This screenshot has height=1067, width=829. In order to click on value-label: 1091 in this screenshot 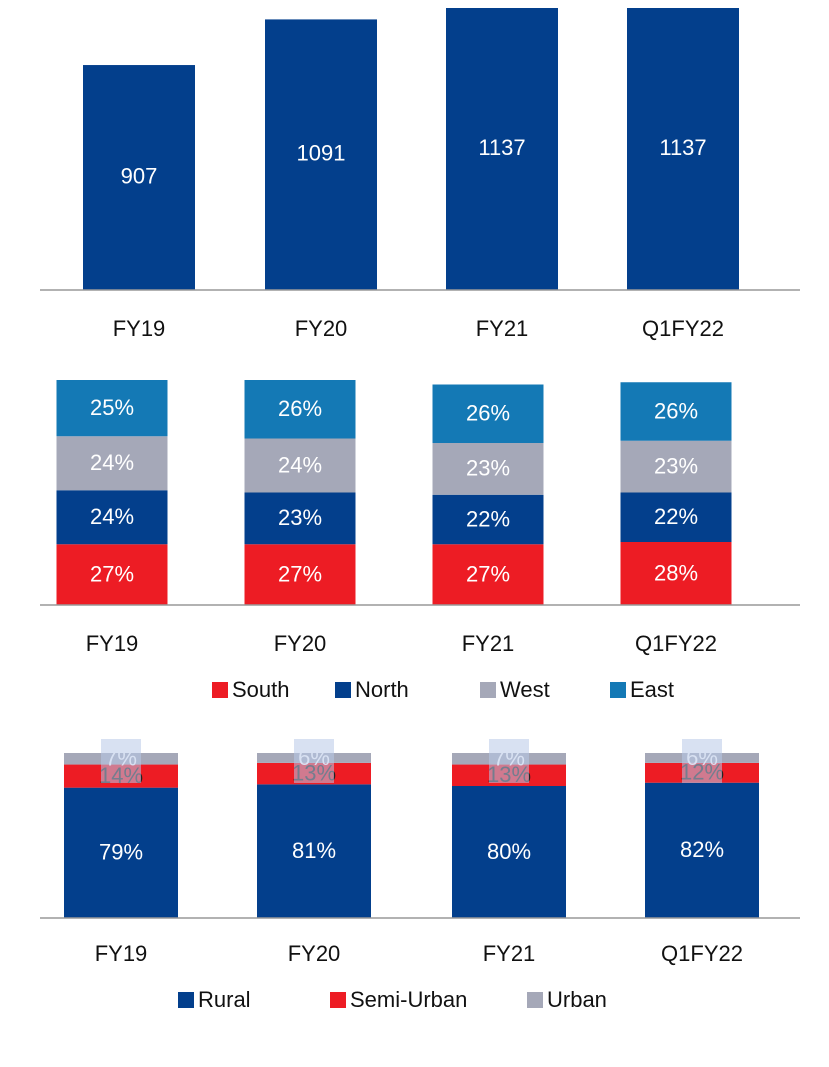, I will do `click(321, 153)`.